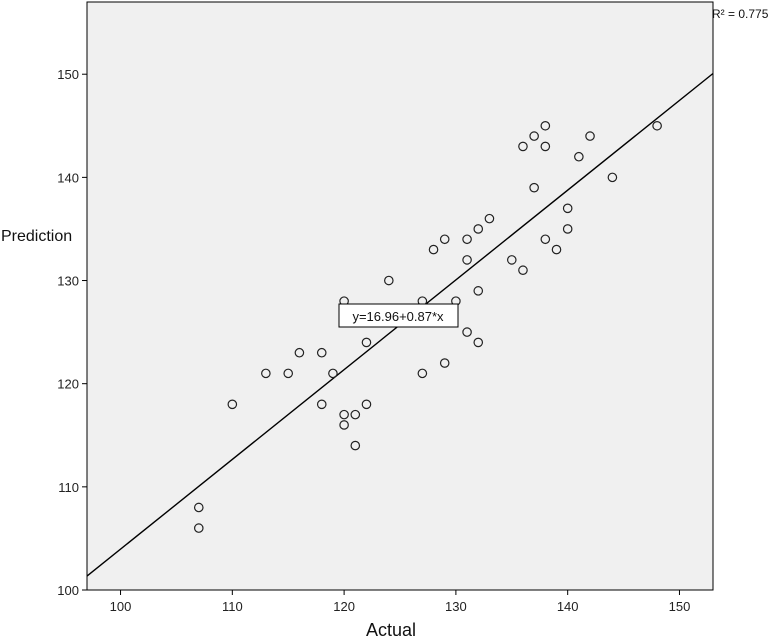 The width and height of the screenshot is (782, 641). I want to click on x-tick-label: 120, so click(344, 606).